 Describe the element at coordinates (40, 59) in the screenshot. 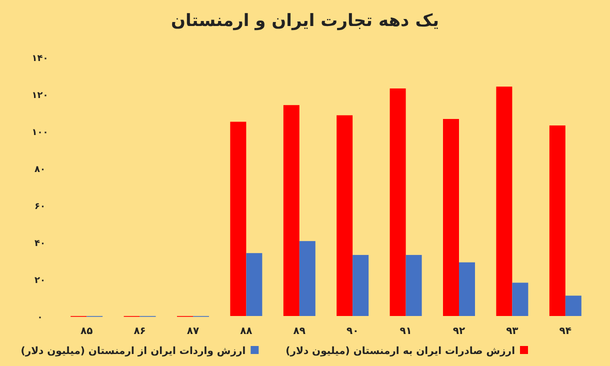

I see `y-tick-label: ۱۴۰` at that location.